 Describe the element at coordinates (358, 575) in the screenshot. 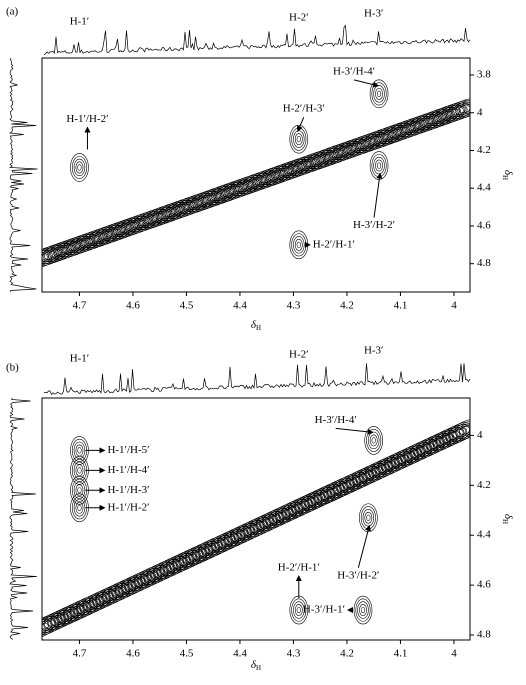

I see `peak-label: H-3′/H-2′` at that location.